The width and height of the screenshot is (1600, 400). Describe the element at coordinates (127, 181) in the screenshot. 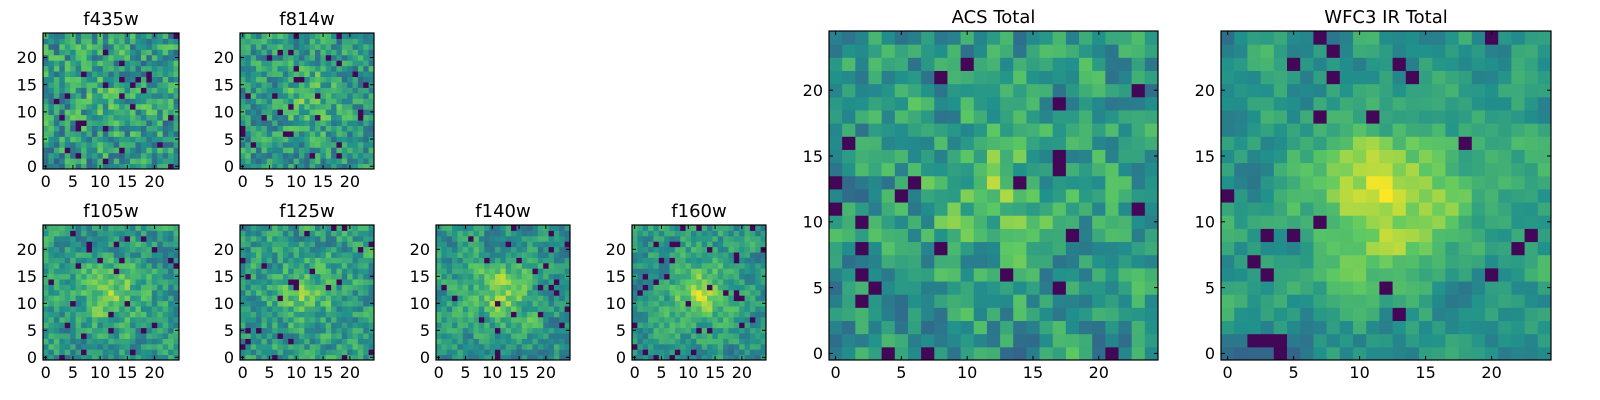

I see `x-tick-label: 15` at that location.